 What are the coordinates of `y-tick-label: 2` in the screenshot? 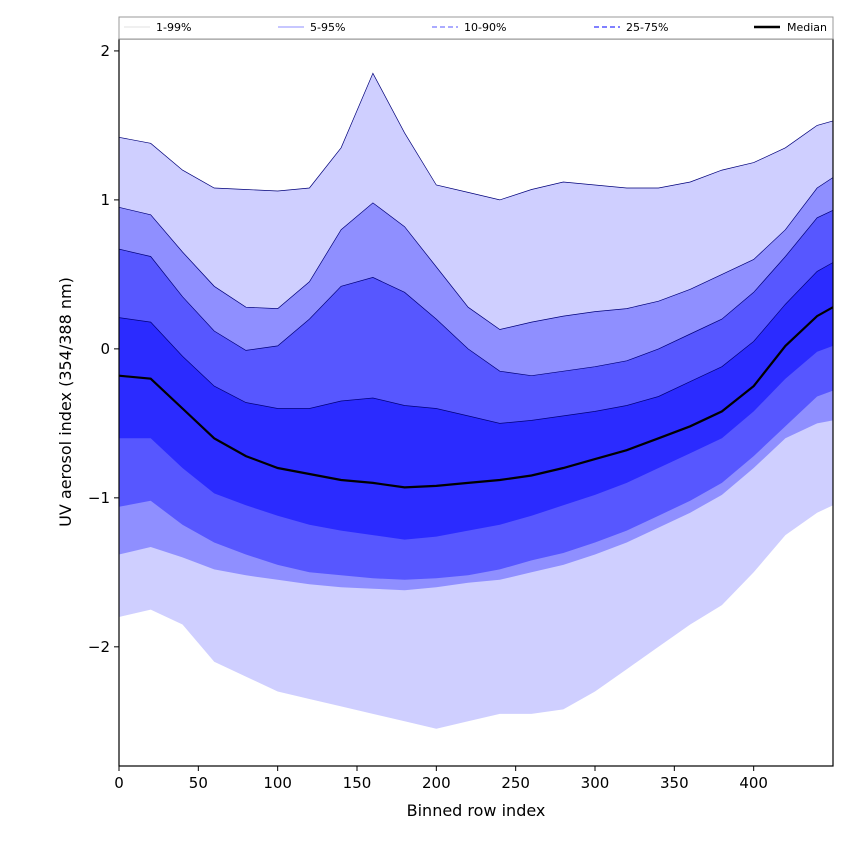 It's located at (105, 51).